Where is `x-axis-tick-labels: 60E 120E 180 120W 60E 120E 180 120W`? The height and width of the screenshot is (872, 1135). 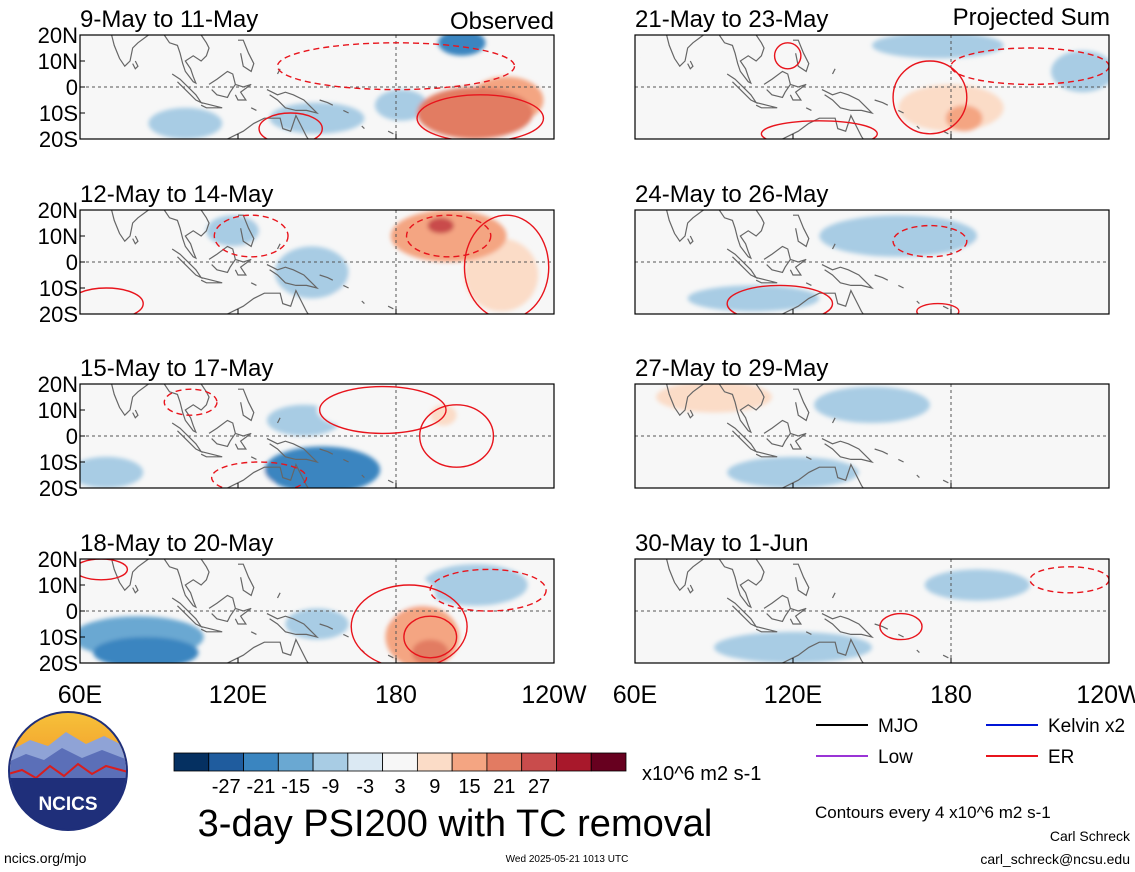
x-axis-tick-labels: 60E 120E 180 120W 60E 120E 180 120W is located at coordinates (596, 695).